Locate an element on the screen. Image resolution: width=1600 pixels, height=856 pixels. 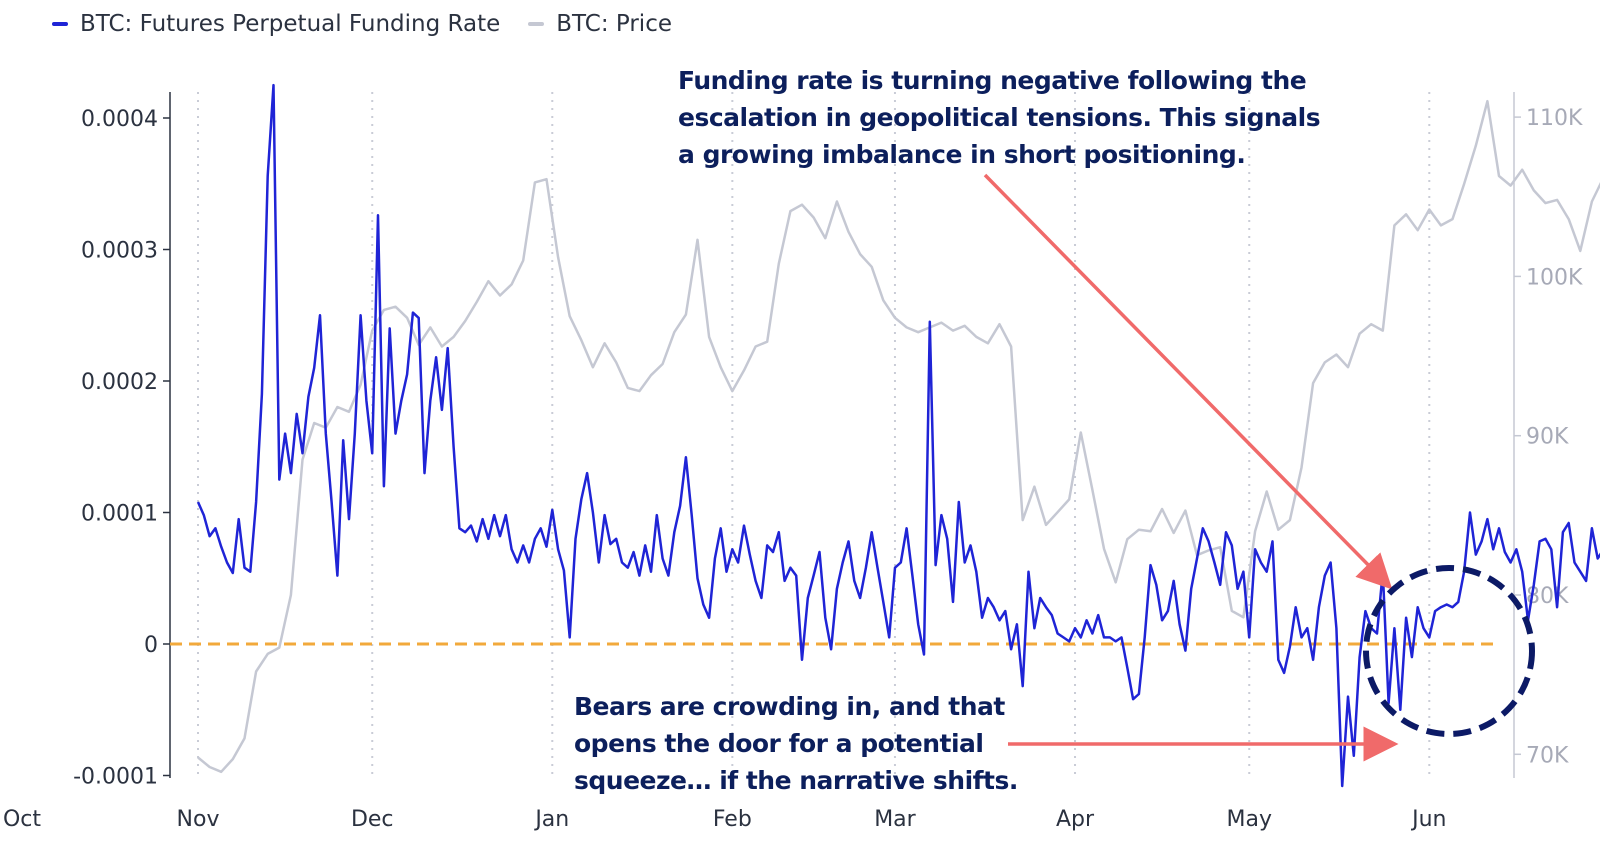
right-tick-label: 110K is located at coordinates (1554, 118).